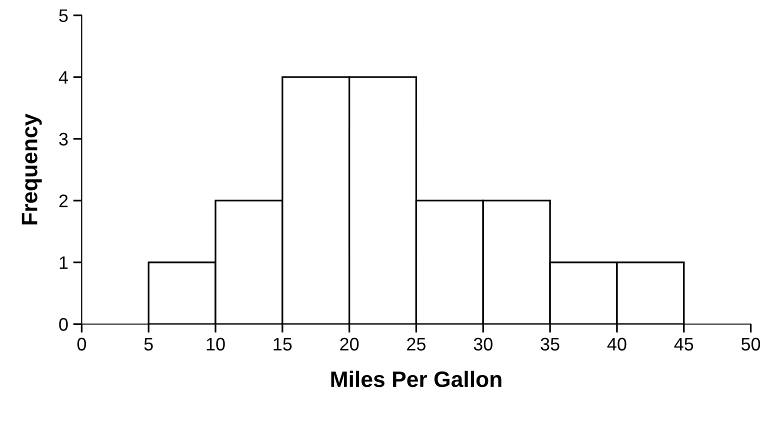 This screenshot has height=438, width=778. What do you see at coordinates (64, 262) in the screenshot?
I see `y-tick-label: 1` at bounding box center [64, 262].